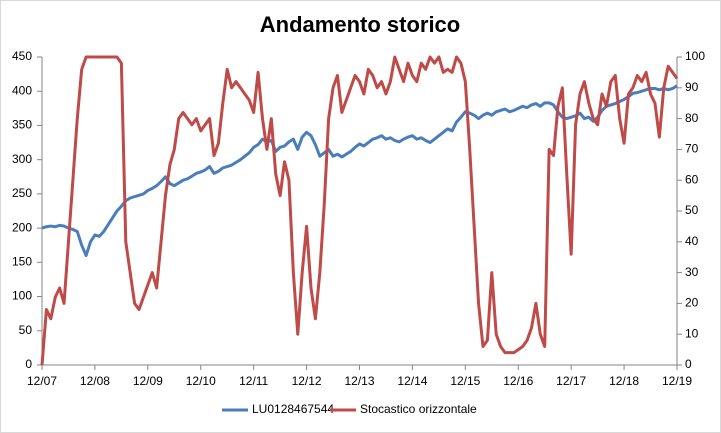 The width and height of the screenshot is (721, 433). I want to click on y-tick-label: 200, so click(22, 227).